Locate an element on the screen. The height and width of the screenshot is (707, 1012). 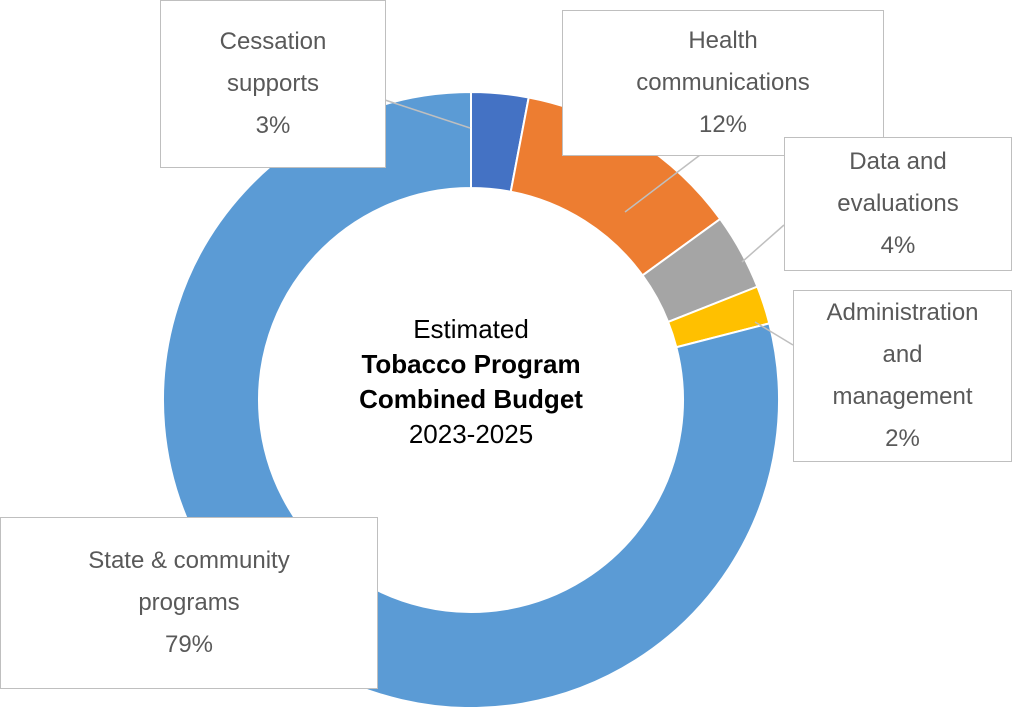
value-label: 4% is located at coordinates (898, 245).